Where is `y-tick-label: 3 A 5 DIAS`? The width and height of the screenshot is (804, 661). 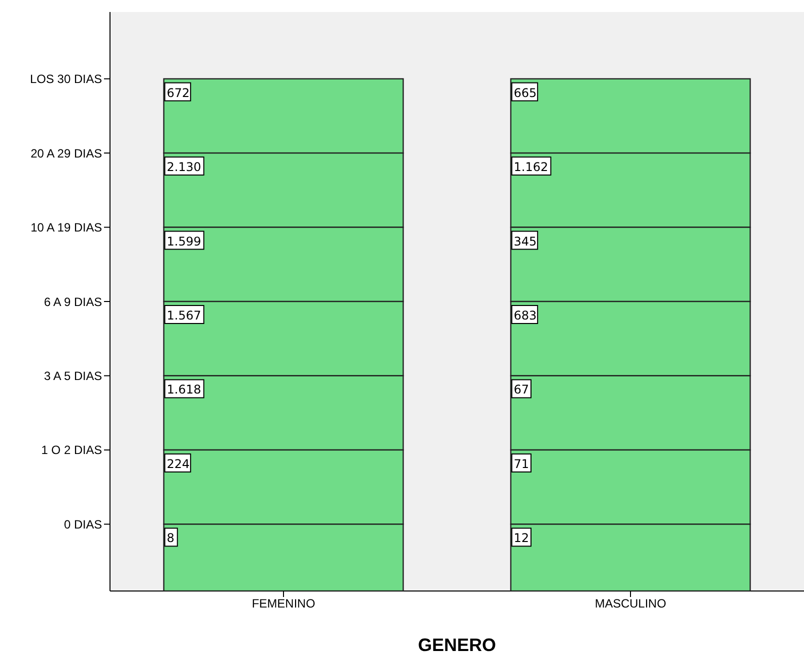
y-tick-label: 3 A 5 DIAS is located at coordinates (73, 375).